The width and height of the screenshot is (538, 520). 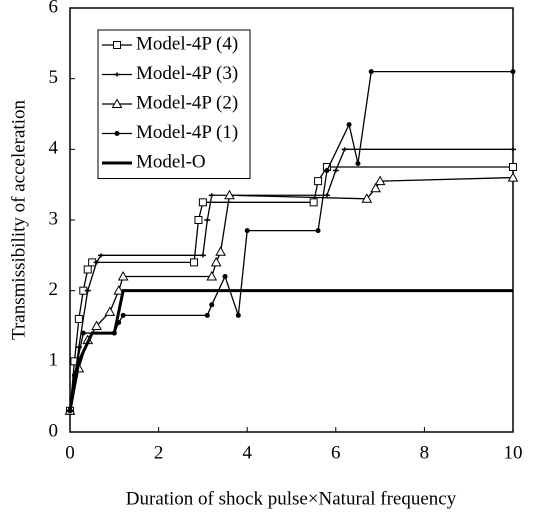 What do you see at coordinates (159, 452) in the screenshot?
I see `x-tick-label: 2` at bounding box center [159, 452].